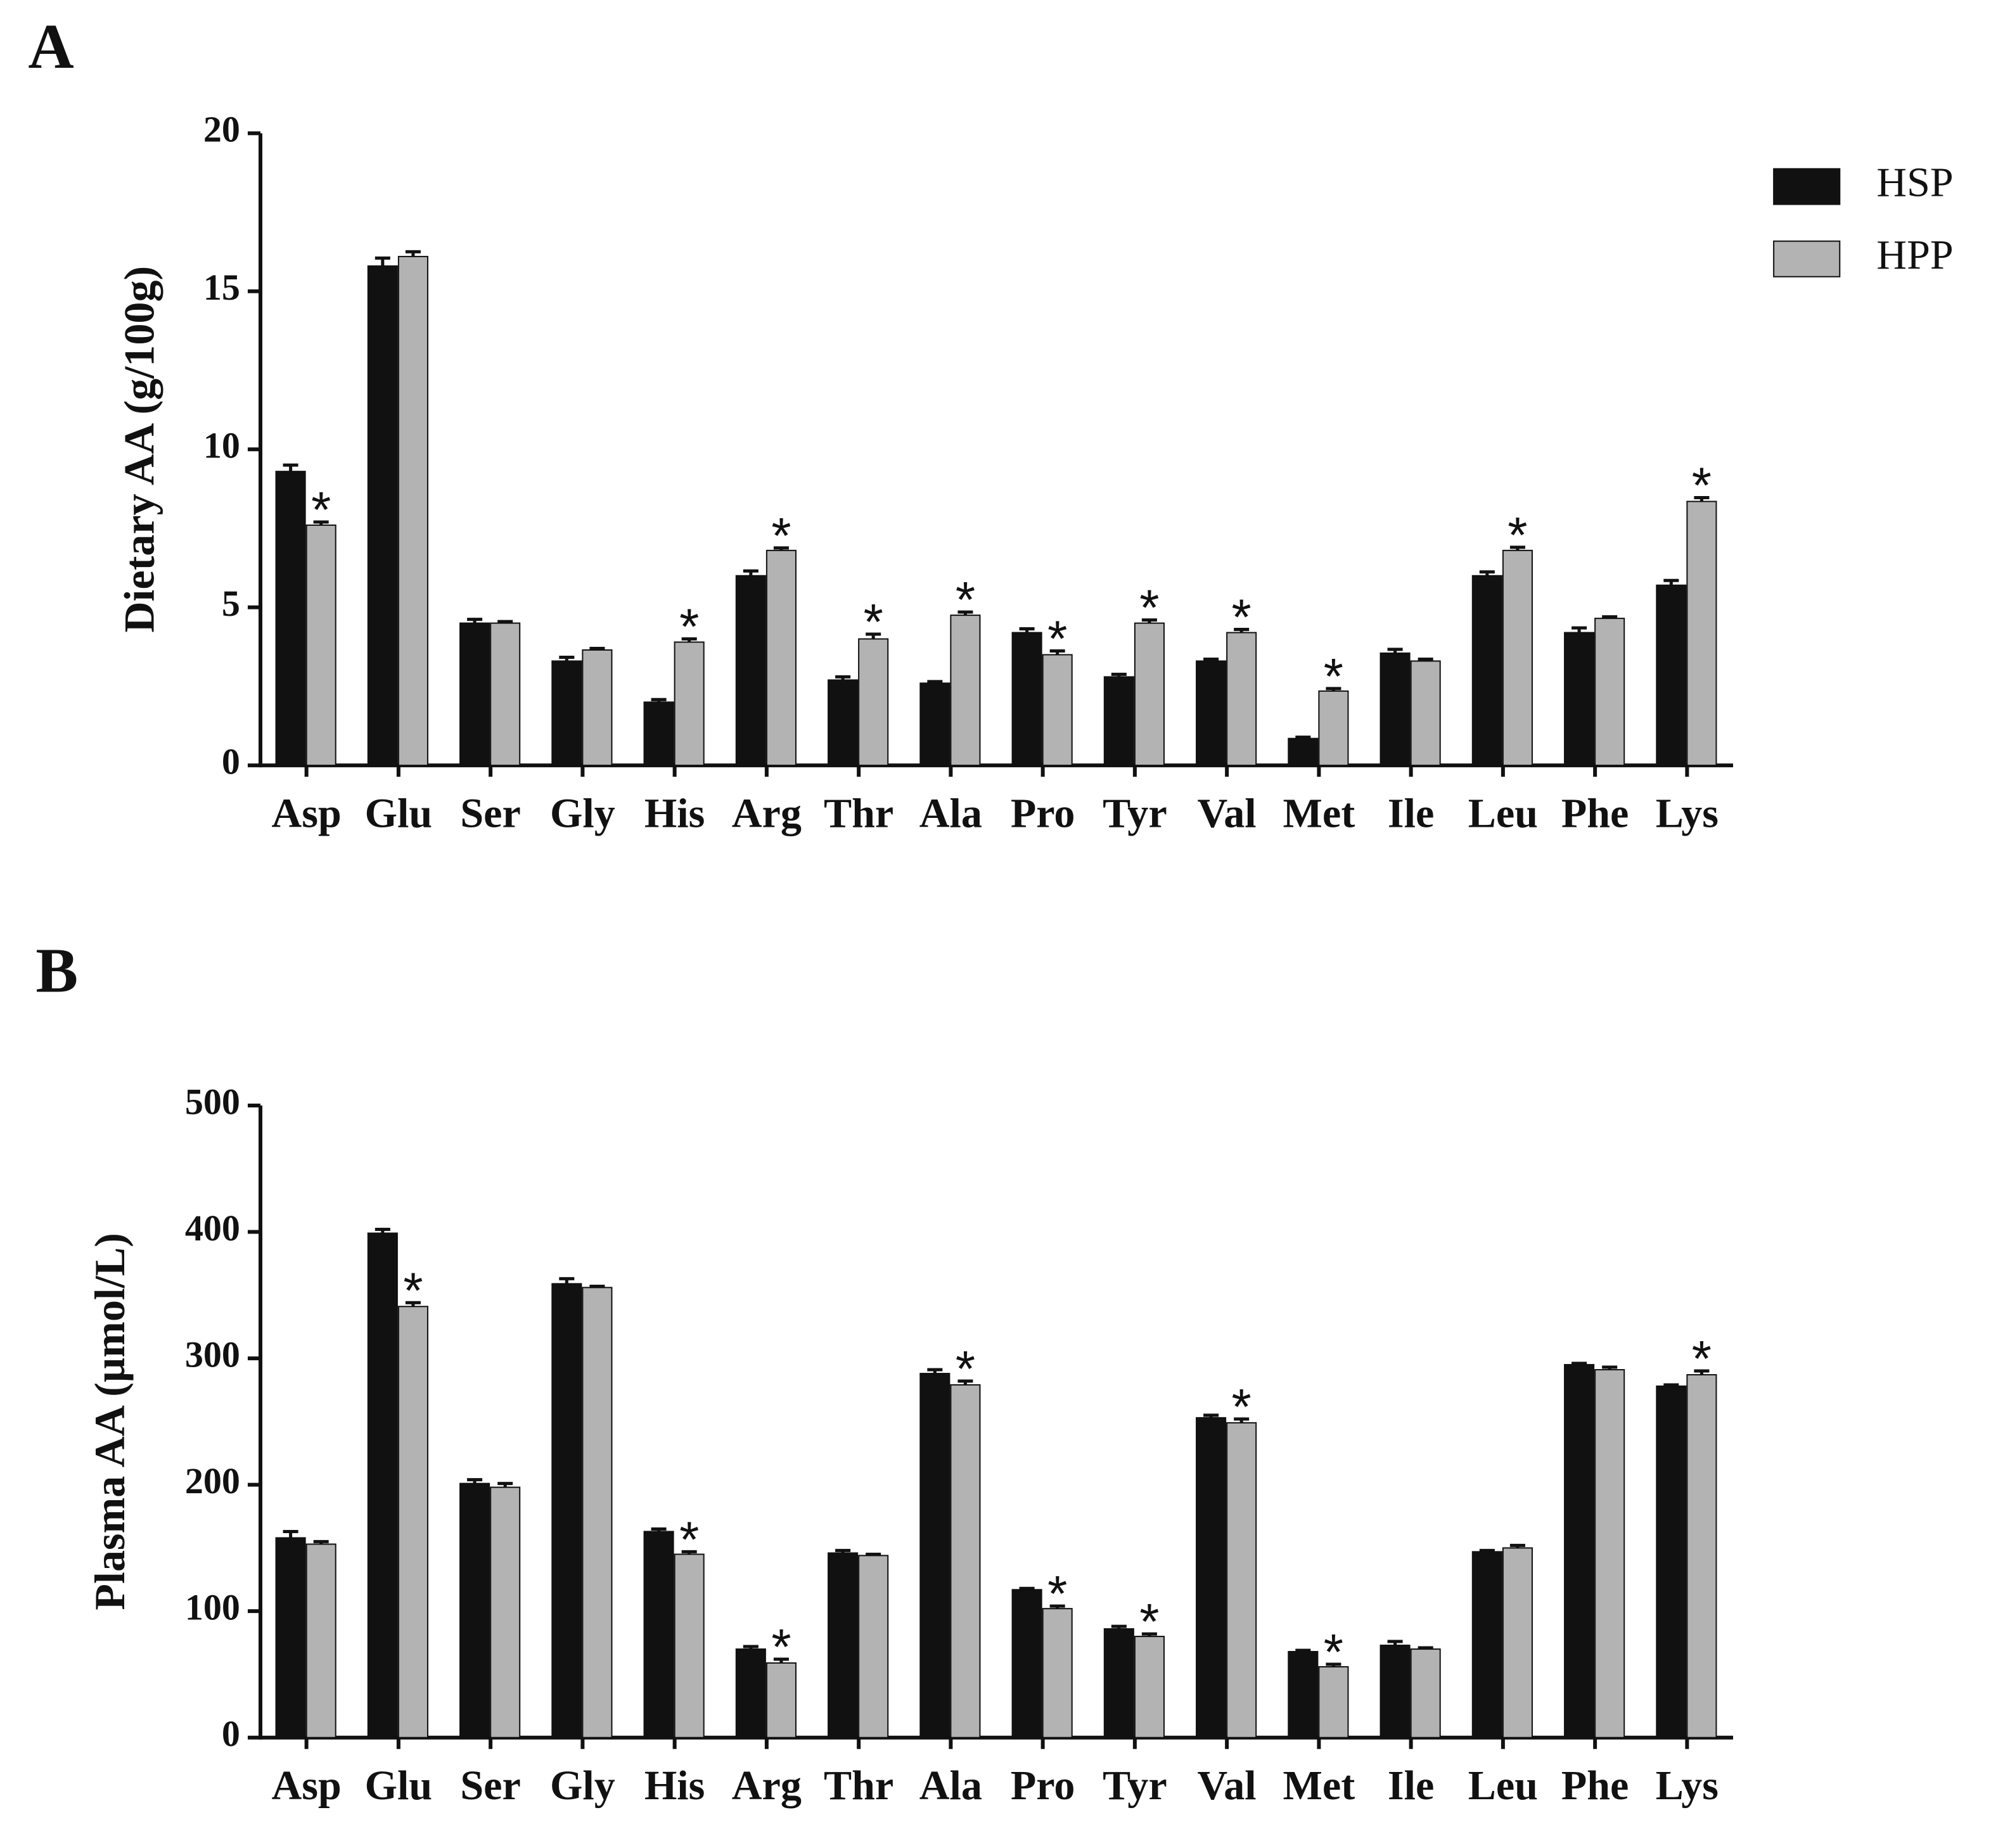 The height and width of the screenshot is (1848, 1991). What do you see at coordinates (490, 813) in the screenshot?
I see `x-tick-label: Ser` at bounding box center [490, 813].